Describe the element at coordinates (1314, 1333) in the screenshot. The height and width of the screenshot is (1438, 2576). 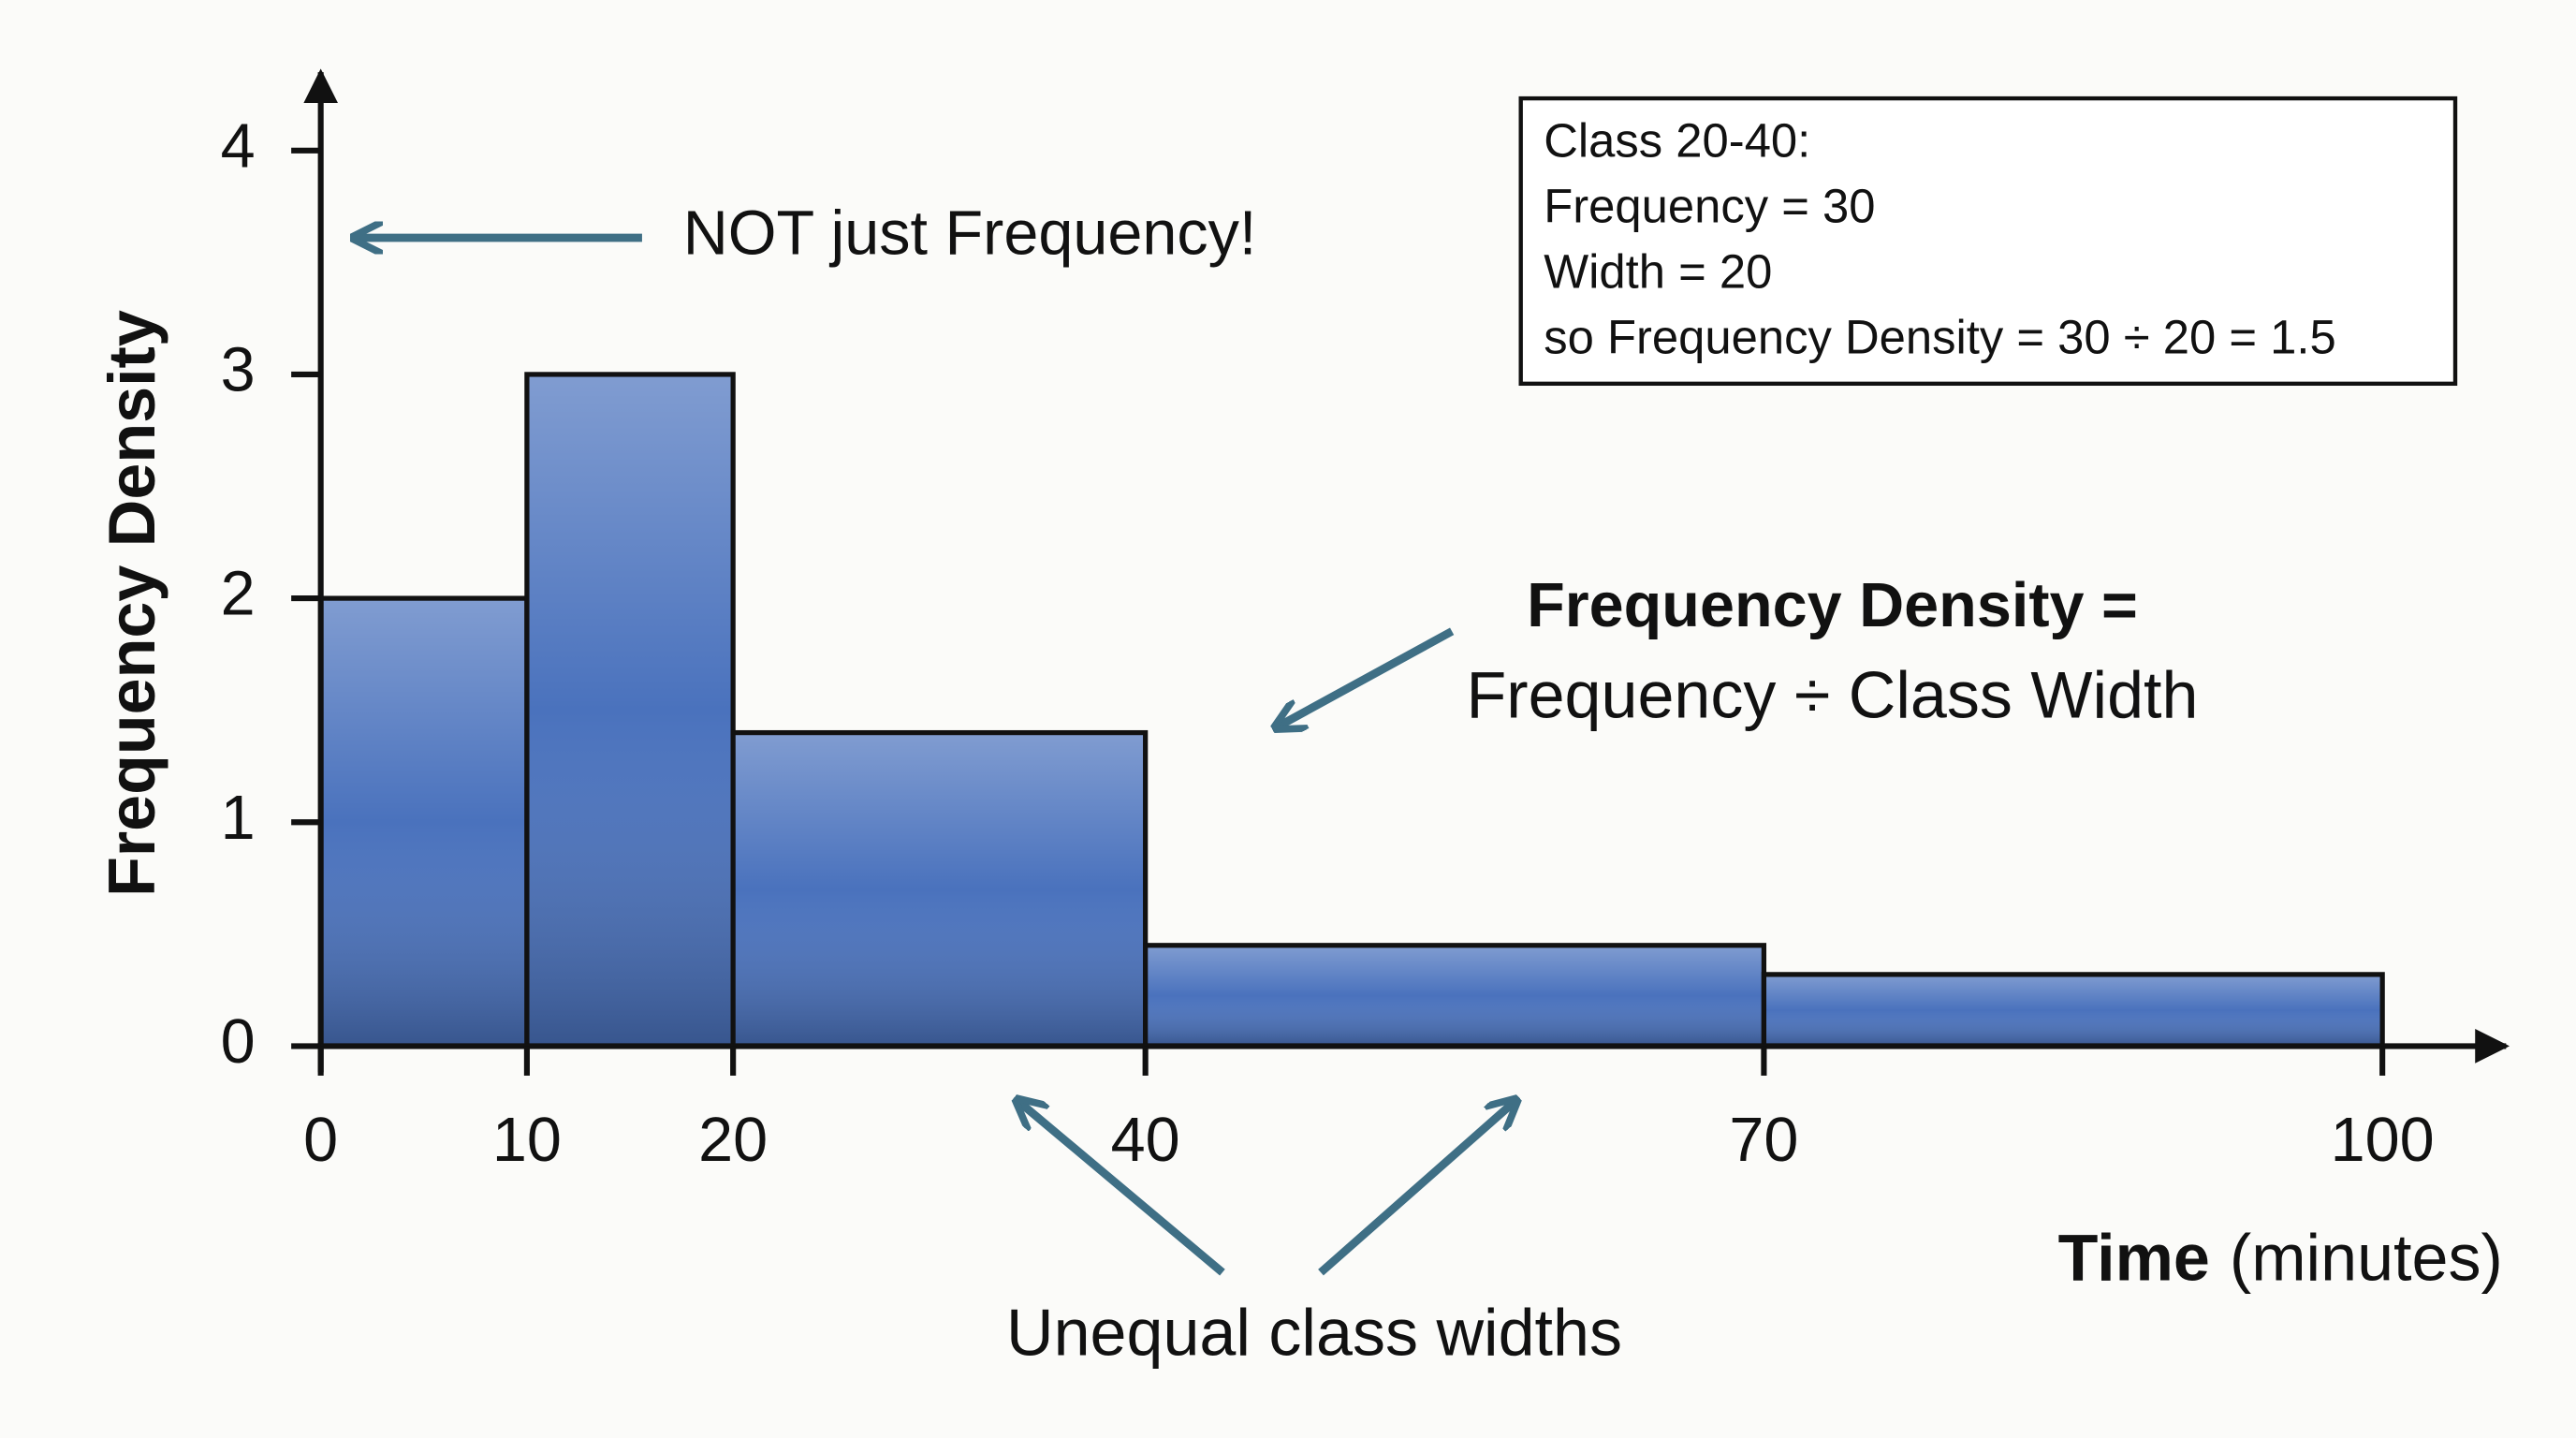
I see `annotation: Unequal class widths` at that location.